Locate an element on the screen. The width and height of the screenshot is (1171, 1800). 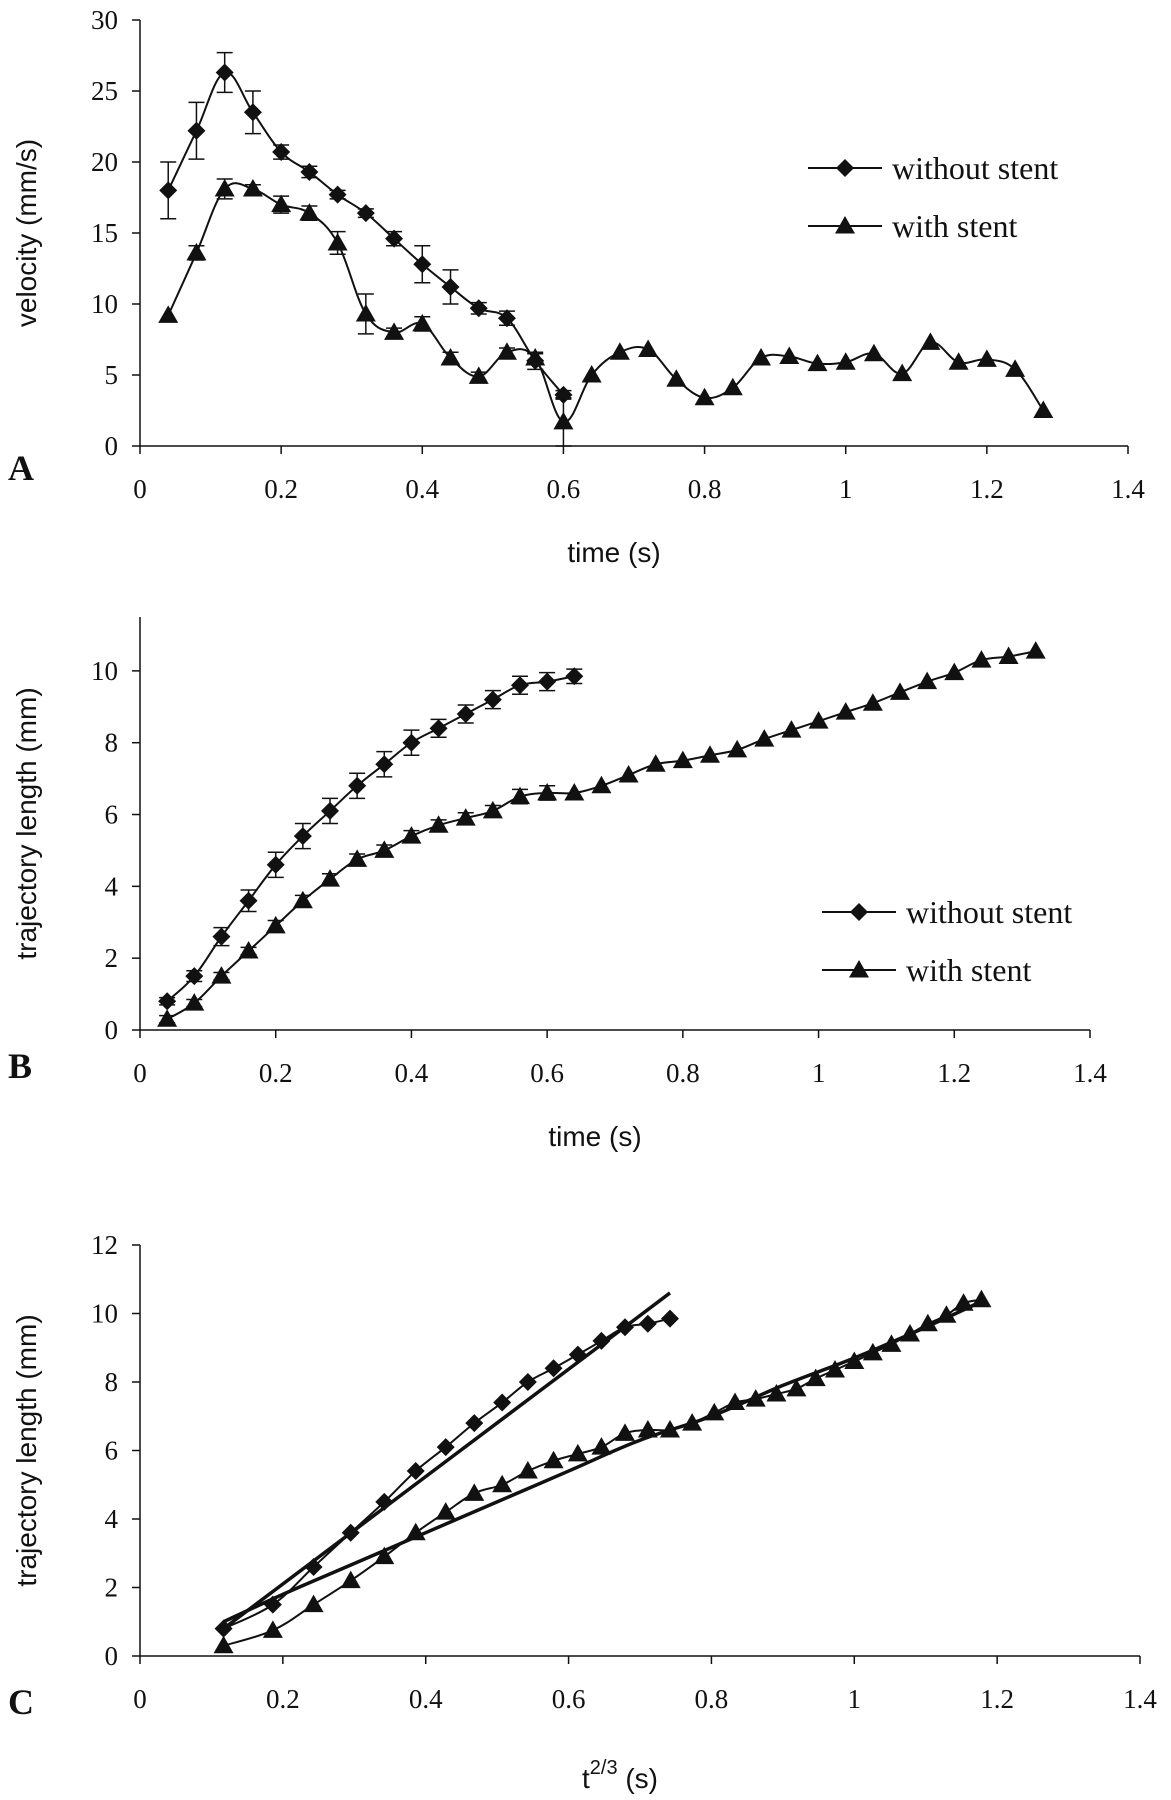
y-tick-label: 4 is located at coordinates (112, 1519).